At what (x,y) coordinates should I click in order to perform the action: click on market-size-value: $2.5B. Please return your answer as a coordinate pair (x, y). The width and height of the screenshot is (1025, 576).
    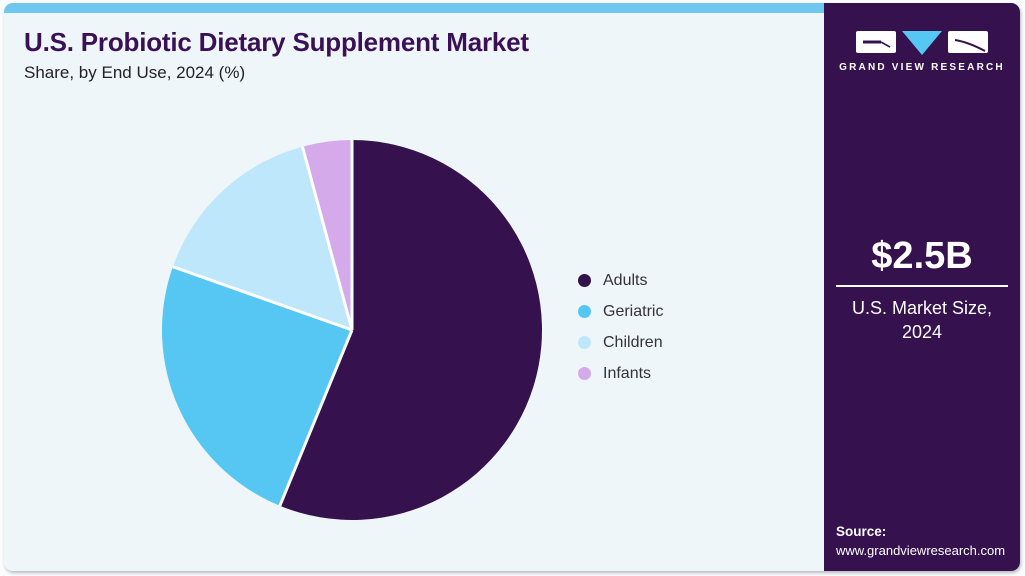
    Looking at the image, I should click on (922, 256).